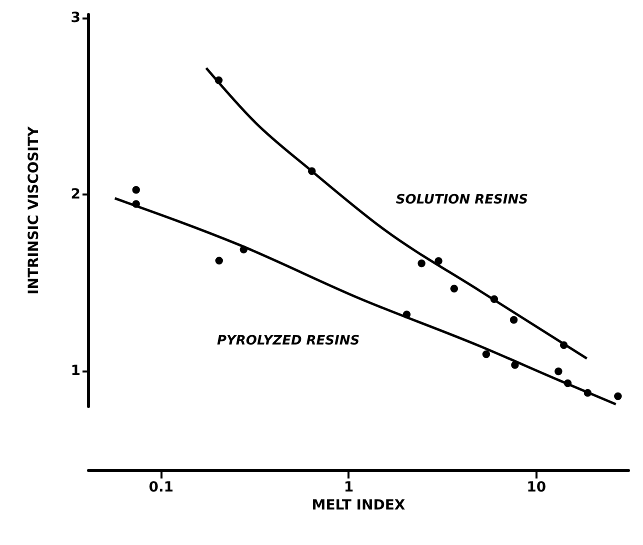 This screenshot has width=643, height=545. I want to click on y-tick-label: 1, so click(75, 371).